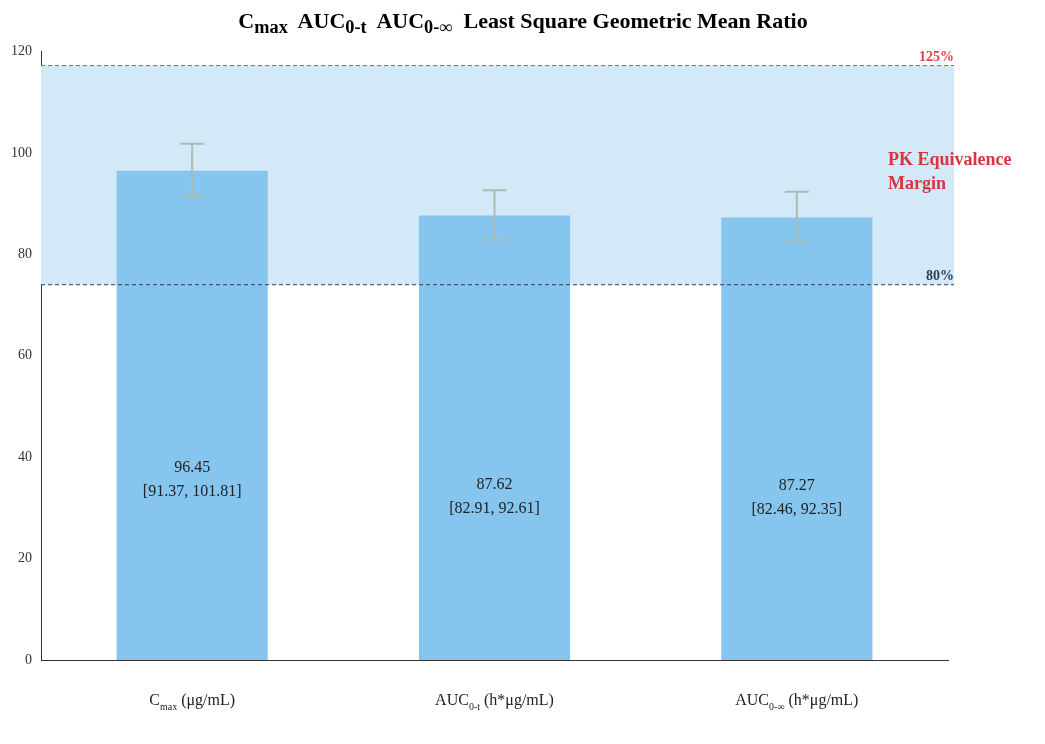 The height and width of the screenshot is (744, 1045). Describe the element at coordinates (25, 457) in the screenshot. I see `y-tick-label: 40` at that location.